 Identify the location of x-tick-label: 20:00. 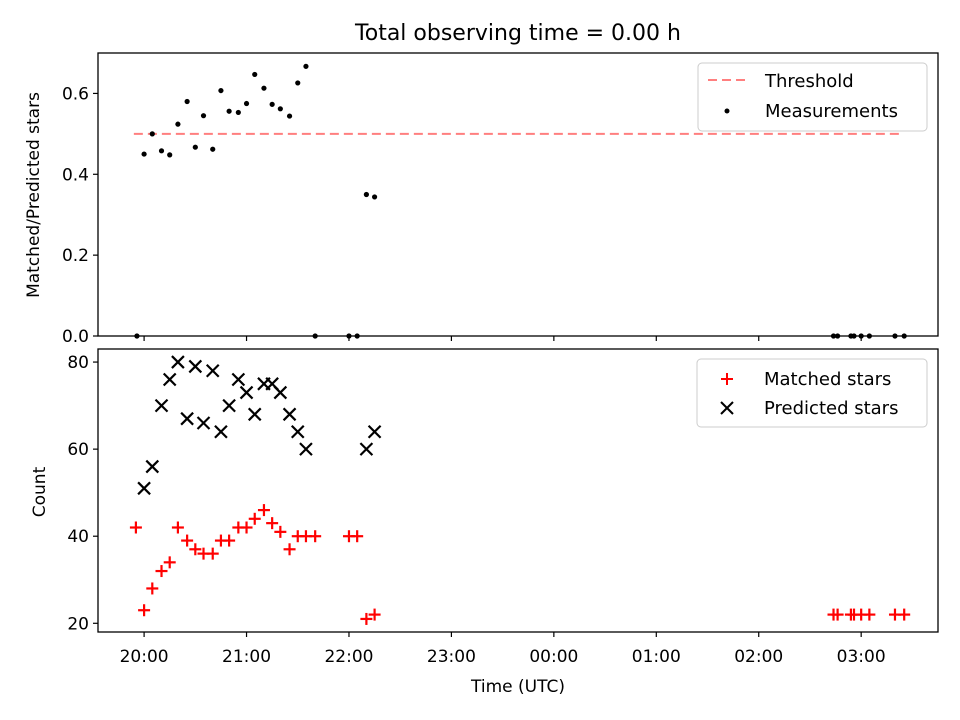
(144, 657).